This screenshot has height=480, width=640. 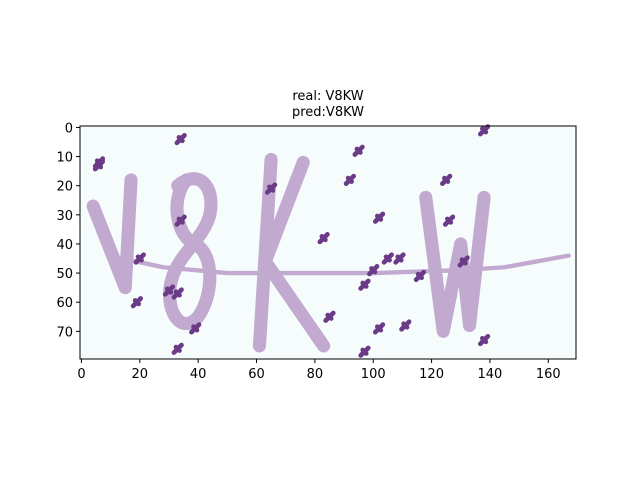 I want to click on x-tick-label: 40, so click(x=198, y=374).